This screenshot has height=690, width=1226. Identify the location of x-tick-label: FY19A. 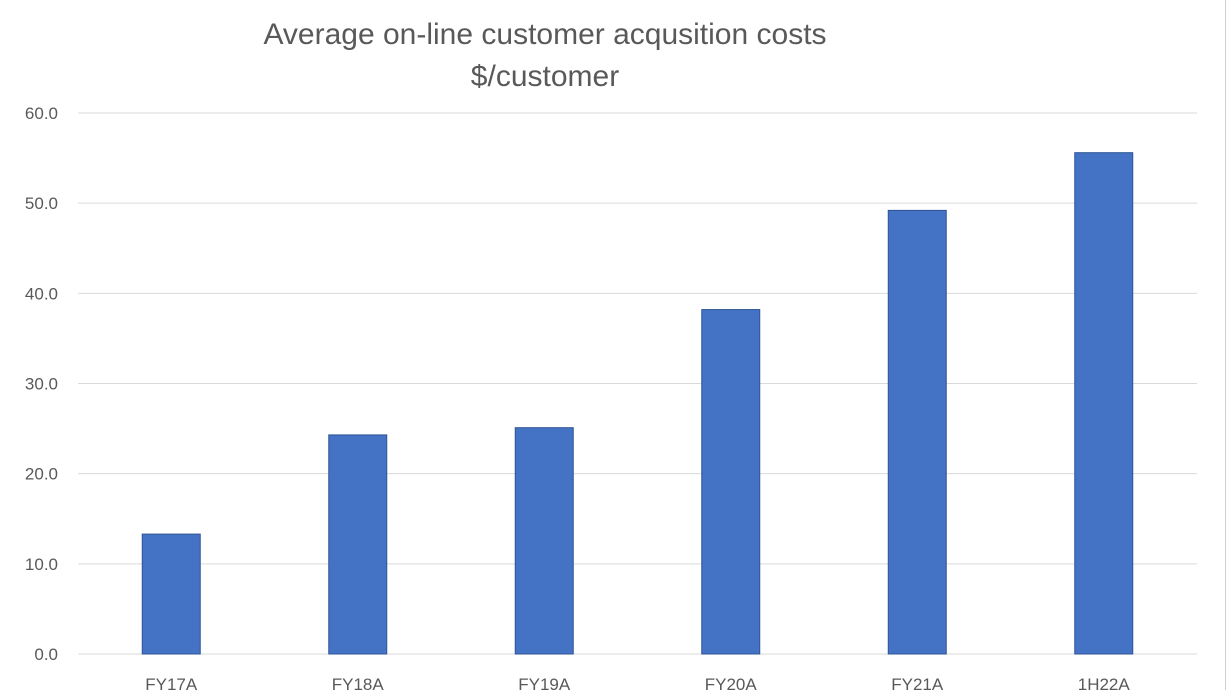
(544, 682).